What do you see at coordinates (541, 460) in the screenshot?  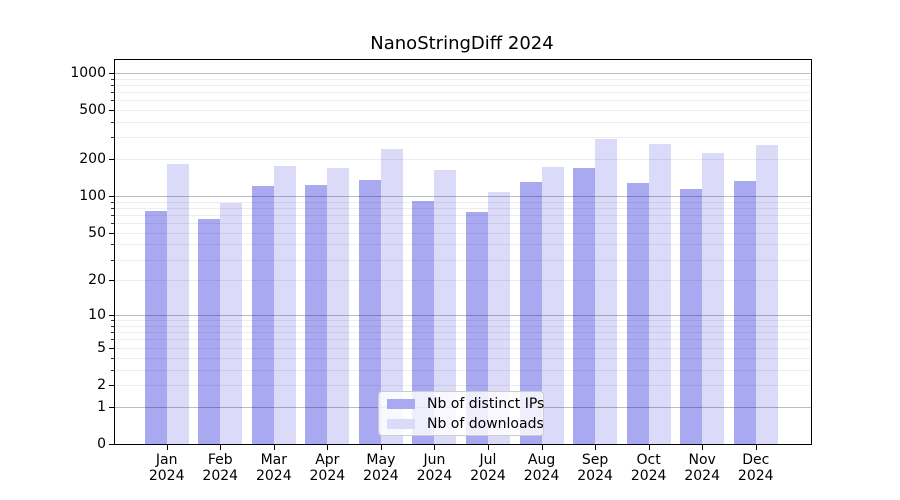 I see `x-tick-month: Aug` at bounding box center [541, 460].